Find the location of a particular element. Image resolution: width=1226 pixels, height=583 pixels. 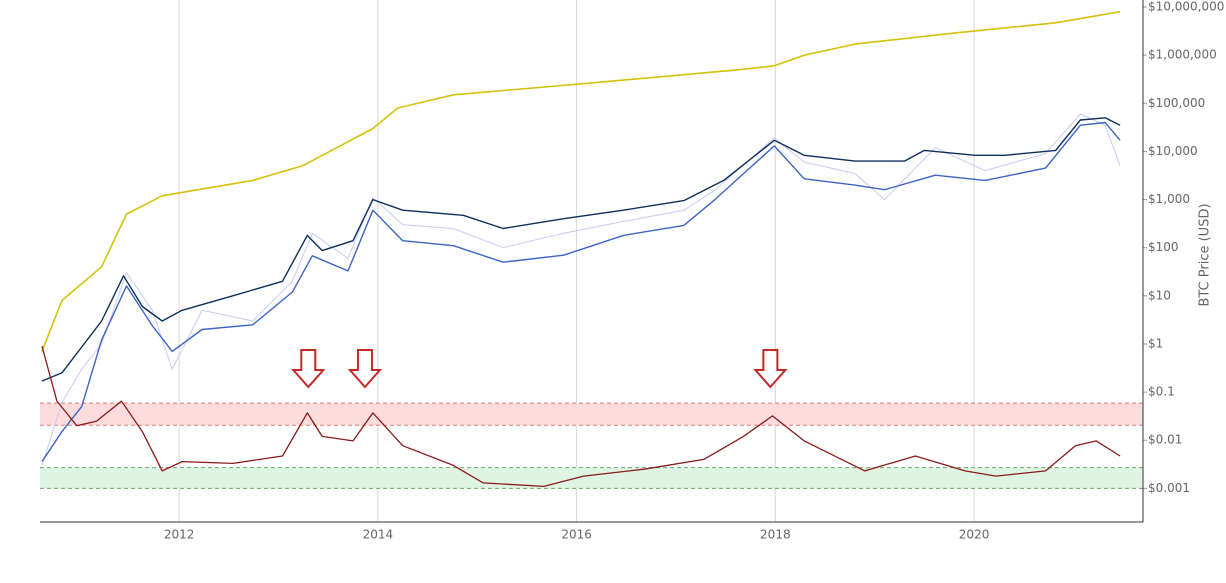

x-tick-label: 2012 is located at coordinates (179, 535).